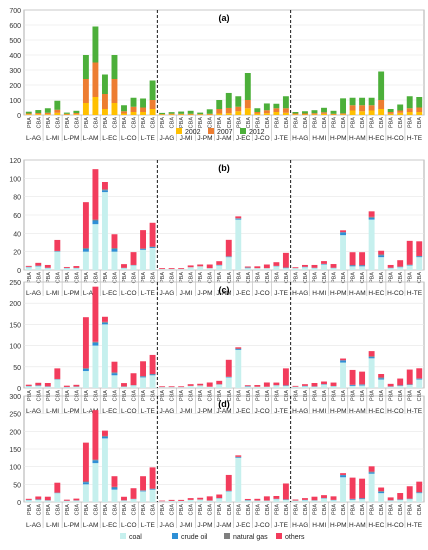 This screenshot has height=550, width=428. What do you see at coordinates (166, 411) in the screenshot?
I see `group-label: J-AG` at bounding box center [166, 411].